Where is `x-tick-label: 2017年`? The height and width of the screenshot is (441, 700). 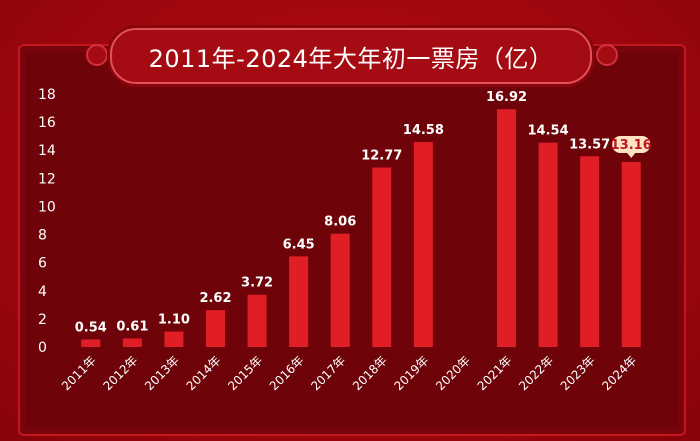
x-tick-label: 2017年 is located at coordinates (328, 373).